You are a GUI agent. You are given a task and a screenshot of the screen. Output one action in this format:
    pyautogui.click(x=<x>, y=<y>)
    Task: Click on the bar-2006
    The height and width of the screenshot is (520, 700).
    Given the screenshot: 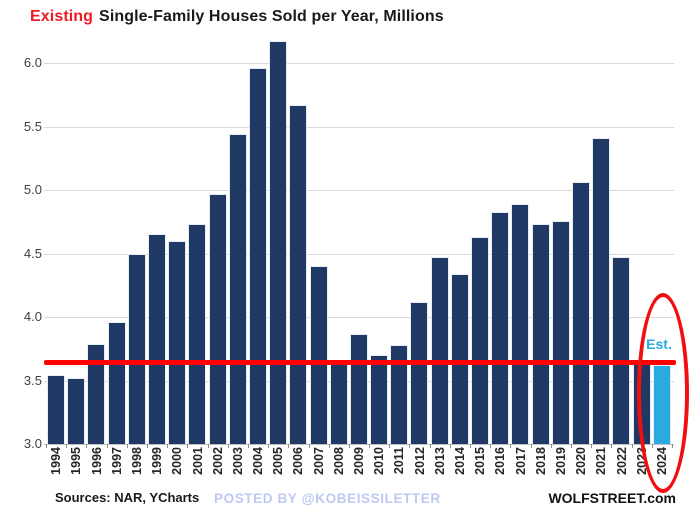 What is the action you would take?
    pyautogui.click(x=298, y=274)
    